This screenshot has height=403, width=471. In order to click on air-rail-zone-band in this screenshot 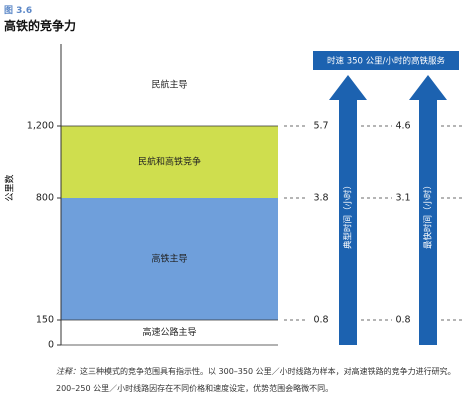, I will do `click(169, 162)`.